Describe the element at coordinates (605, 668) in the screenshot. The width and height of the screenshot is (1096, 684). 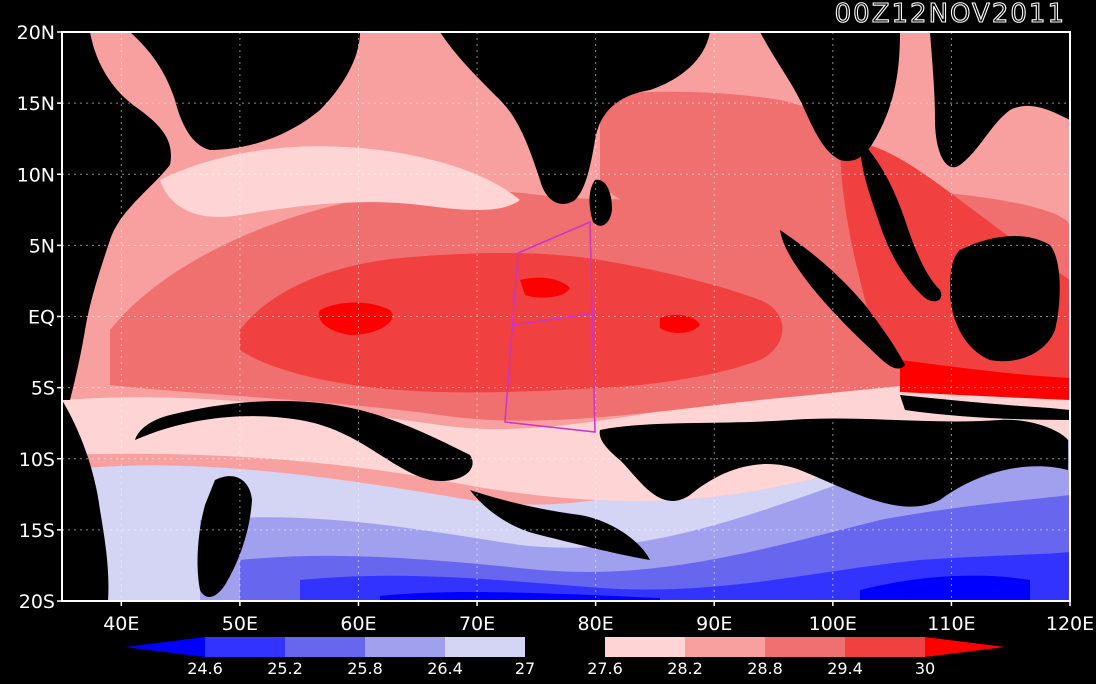
I see `colorbar-label: 27.6` at that location.